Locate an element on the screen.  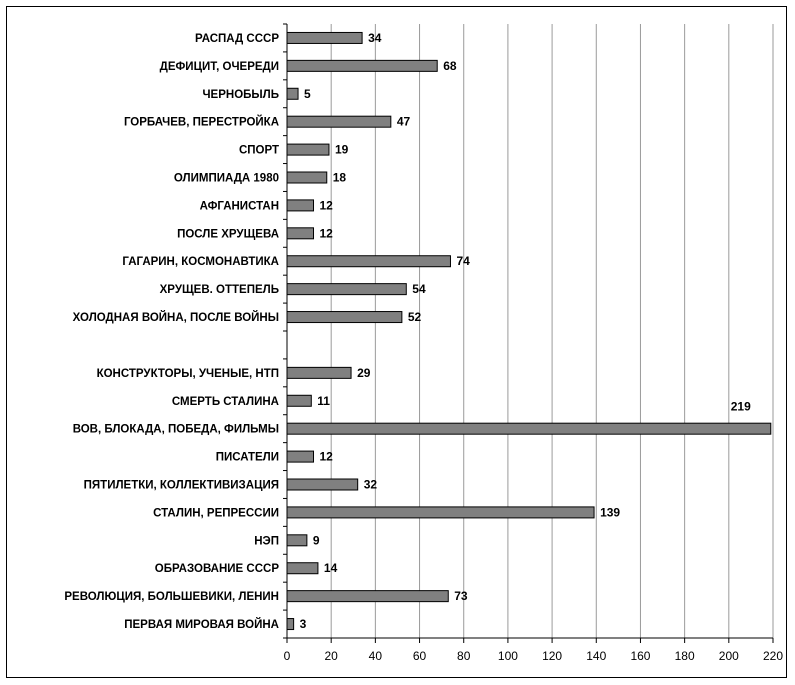
category-label: ХОЛОДНАЯ ВОЙНА, ПОСЛЕ ВОЙНЫ is located at coordinates (176, 317).